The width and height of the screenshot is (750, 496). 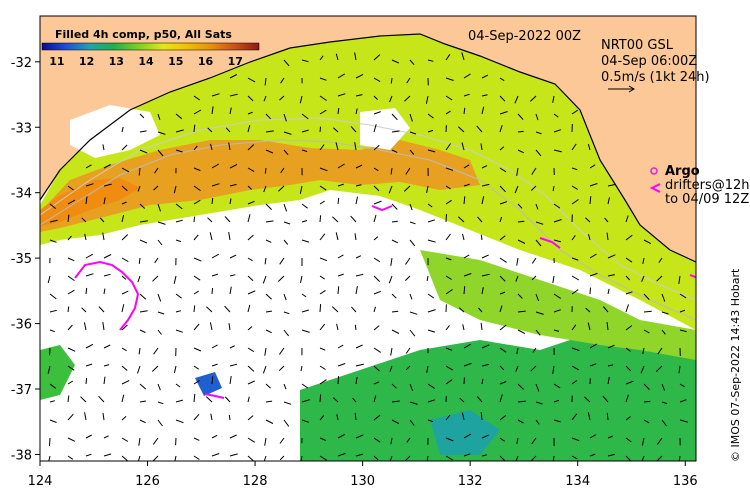 I want to click on scale-arrow, so click(x=621, y=89).